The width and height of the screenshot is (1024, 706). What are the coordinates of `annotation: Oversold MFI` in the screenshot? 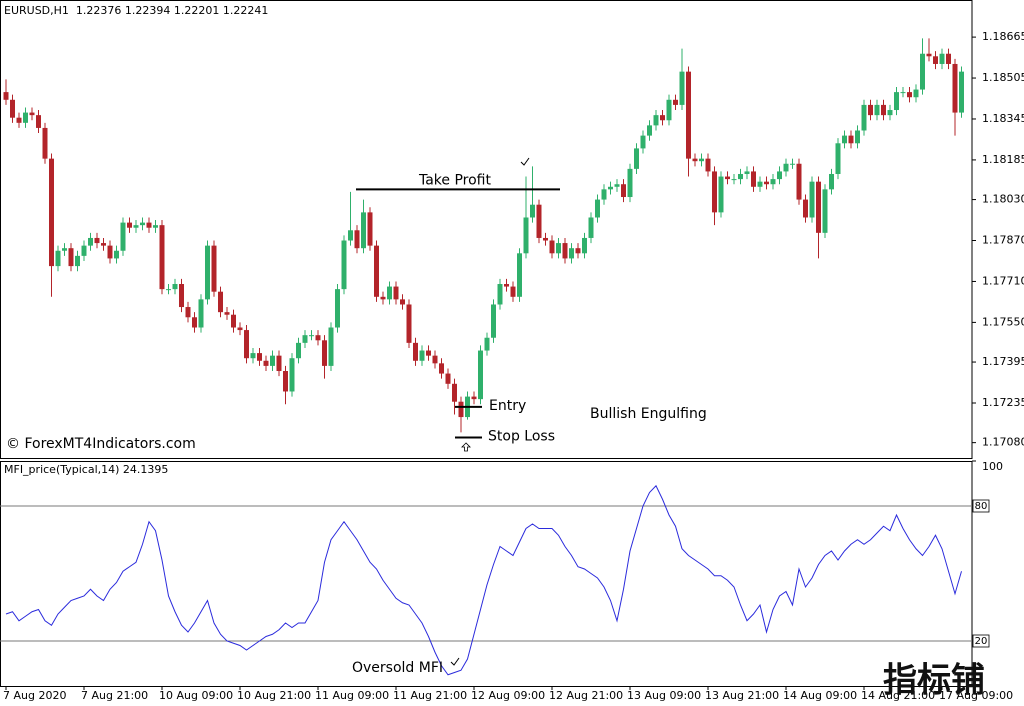 It's located at (397, 668).